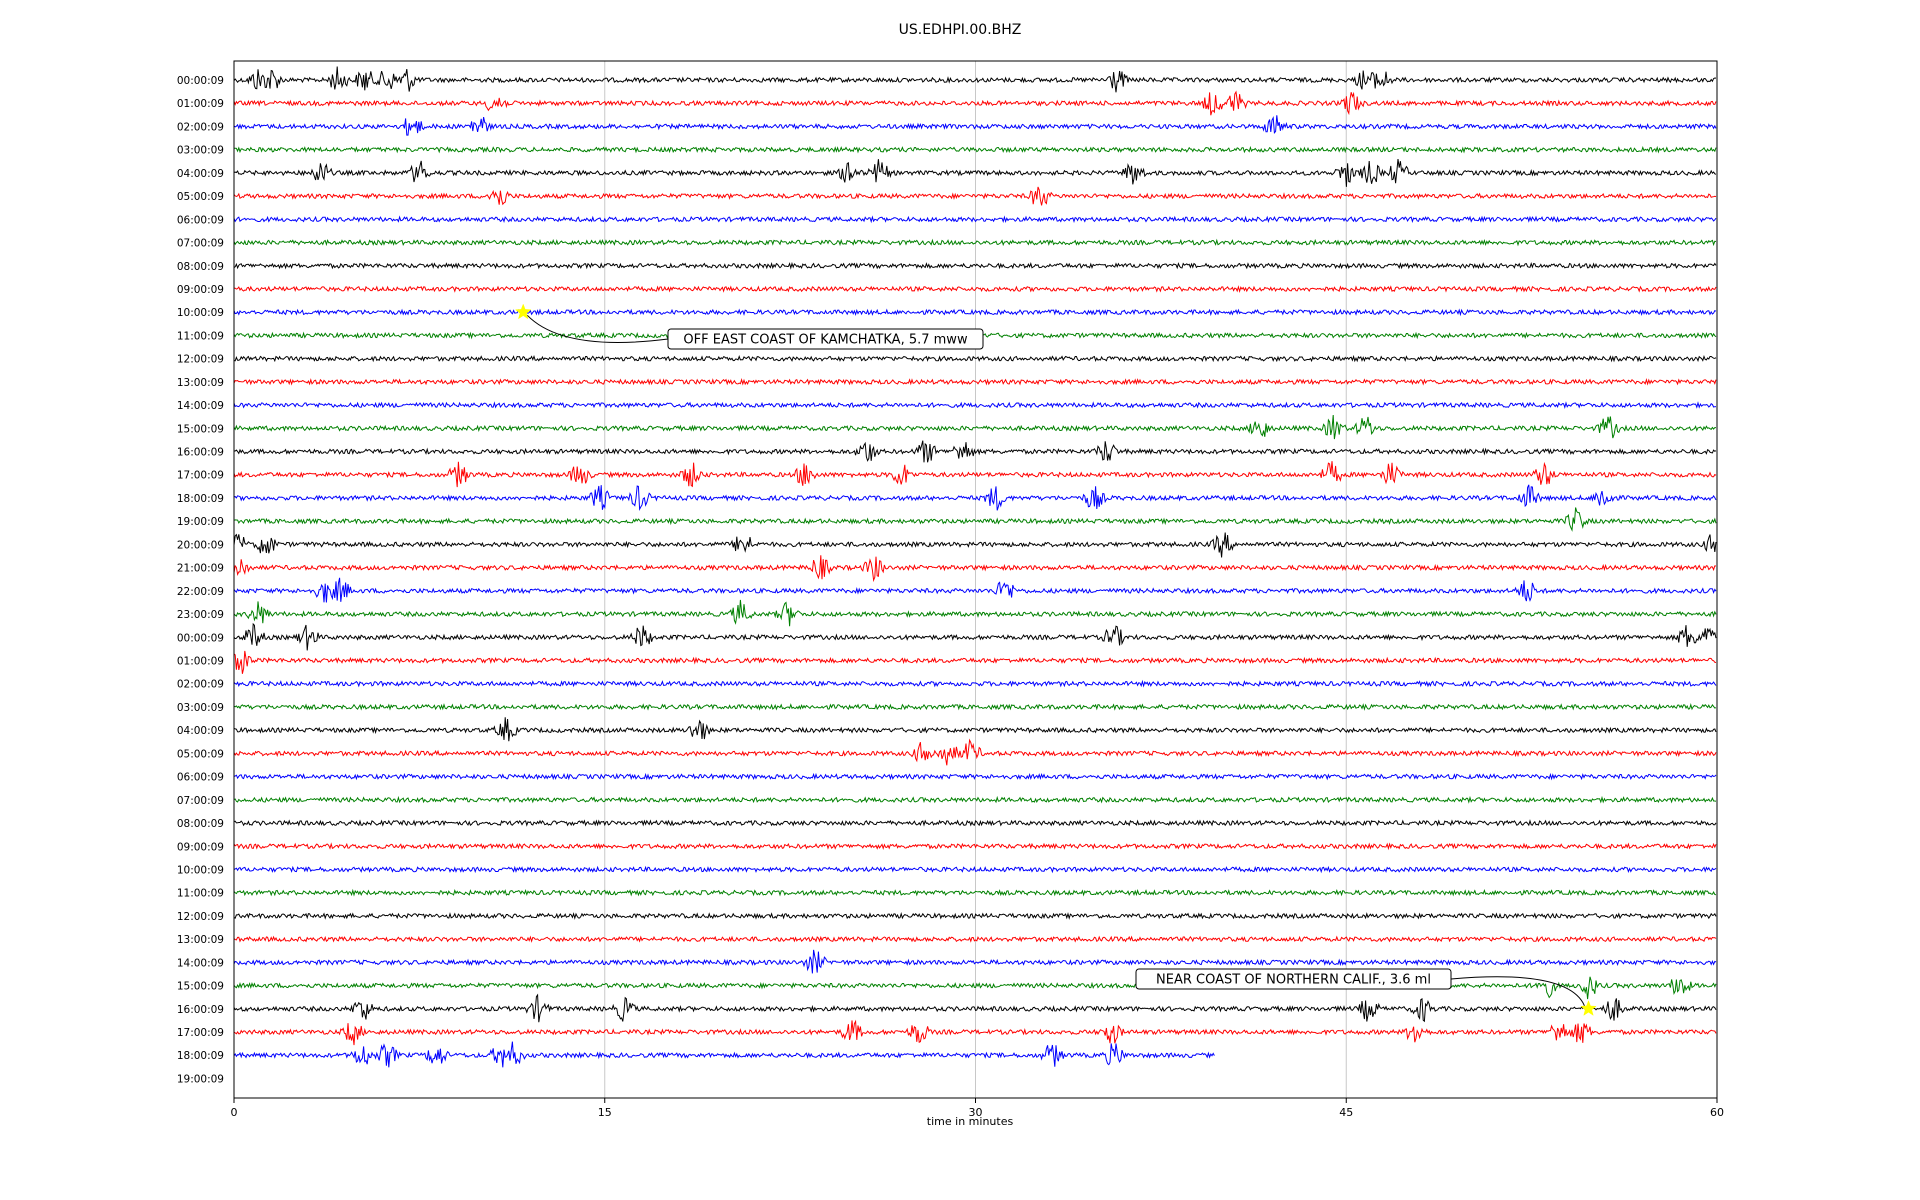 This screenshot has width=1920, height=1200. Describe the element at coordinates (200, 290) in the screenshot. I see `row-time-label: 09:00:09` at that location.